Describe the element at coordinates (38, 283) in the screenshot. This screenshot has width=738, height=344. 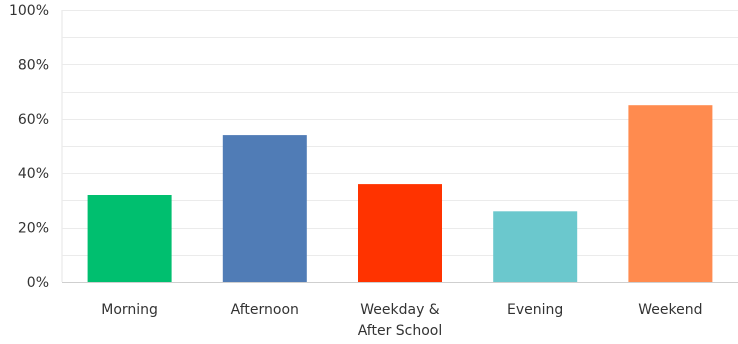
I see `y-tick-label: 0%` at that location.